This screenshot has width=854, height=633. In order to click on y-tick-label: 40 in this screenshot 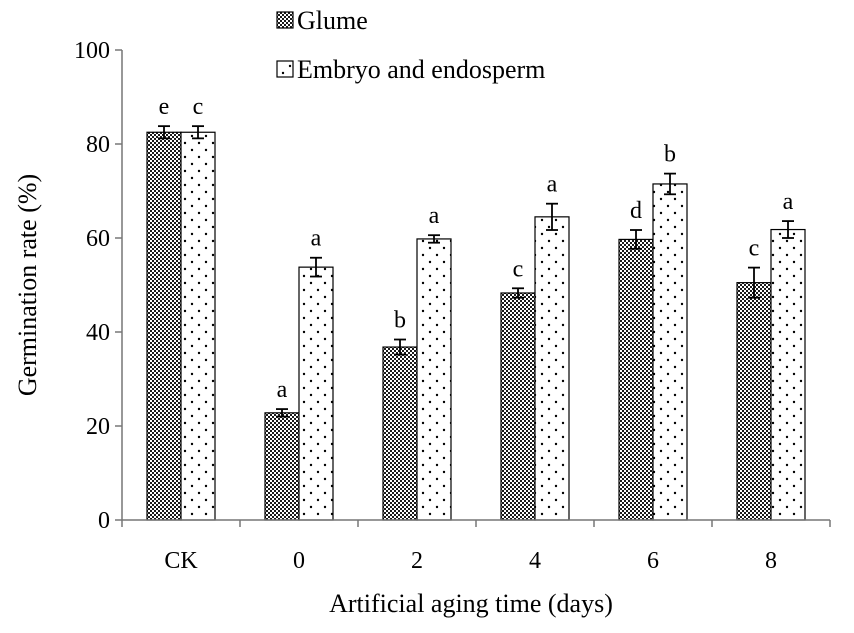, I will do `click(98, 333)`.